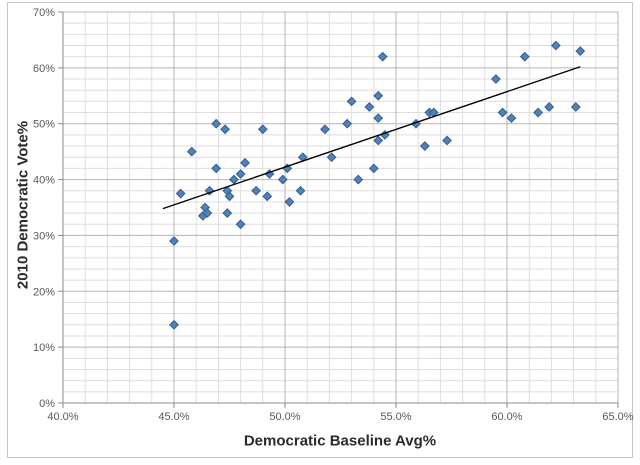  What do you see at coordinates (23, 205) in the screenshot?
I see `y-axis-title: 2010 Democratic Vote%` at bounding box center [23, 205].